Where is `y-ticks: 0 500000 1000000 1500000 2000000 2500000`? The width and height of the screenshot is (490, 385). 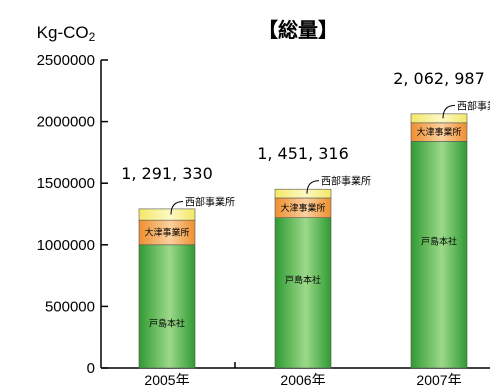 y-ticks: 0 500000 1000000 1500000 2000000 2500000 is located at coordinates (72, 214).